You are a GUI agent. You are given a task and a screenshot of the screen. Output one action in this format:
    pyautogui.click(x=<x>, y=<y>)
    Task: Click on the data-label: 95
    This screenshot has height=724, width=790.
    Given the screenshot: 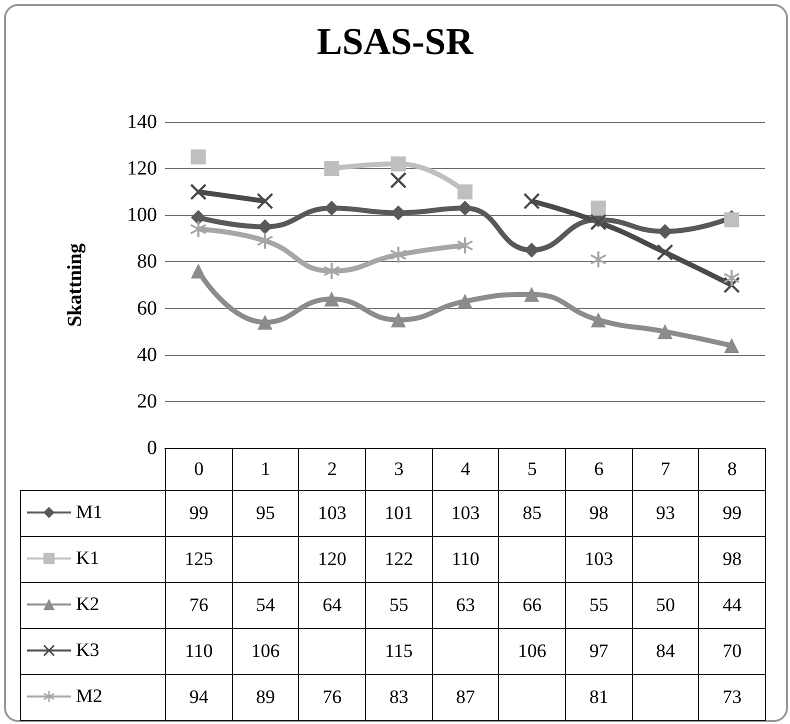 What is the action you would take?
    pyautogui.click(x=266, y=513)
    